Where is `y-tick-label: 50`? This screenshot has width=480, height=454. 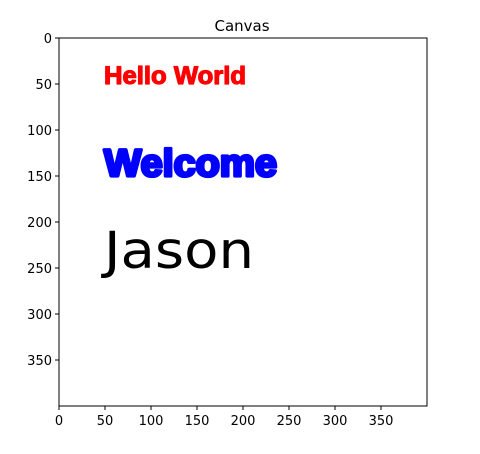
y-tick-label: 50 is located at coordinates (43, 85).